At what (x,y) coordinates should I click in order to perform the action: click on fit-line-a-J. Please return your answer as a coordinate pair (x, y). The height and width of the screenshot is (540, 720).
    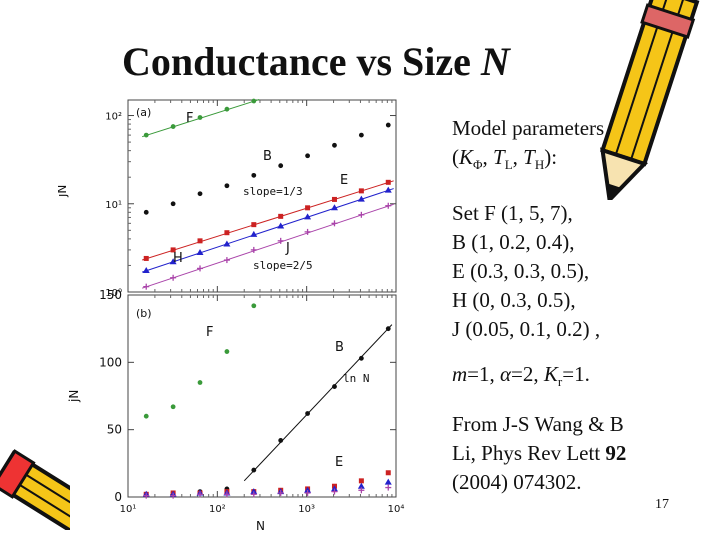
    Looking at the image, I should click on (267, 246).